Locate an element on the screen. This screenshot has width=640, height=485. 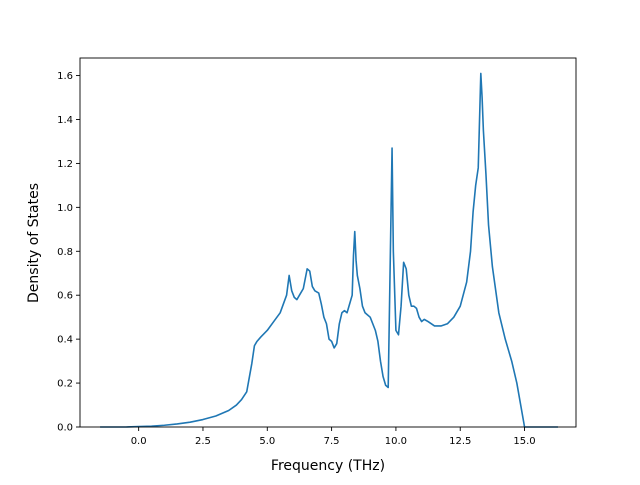
x-tick-label: 10.0 is located at coordinates (396, 441).